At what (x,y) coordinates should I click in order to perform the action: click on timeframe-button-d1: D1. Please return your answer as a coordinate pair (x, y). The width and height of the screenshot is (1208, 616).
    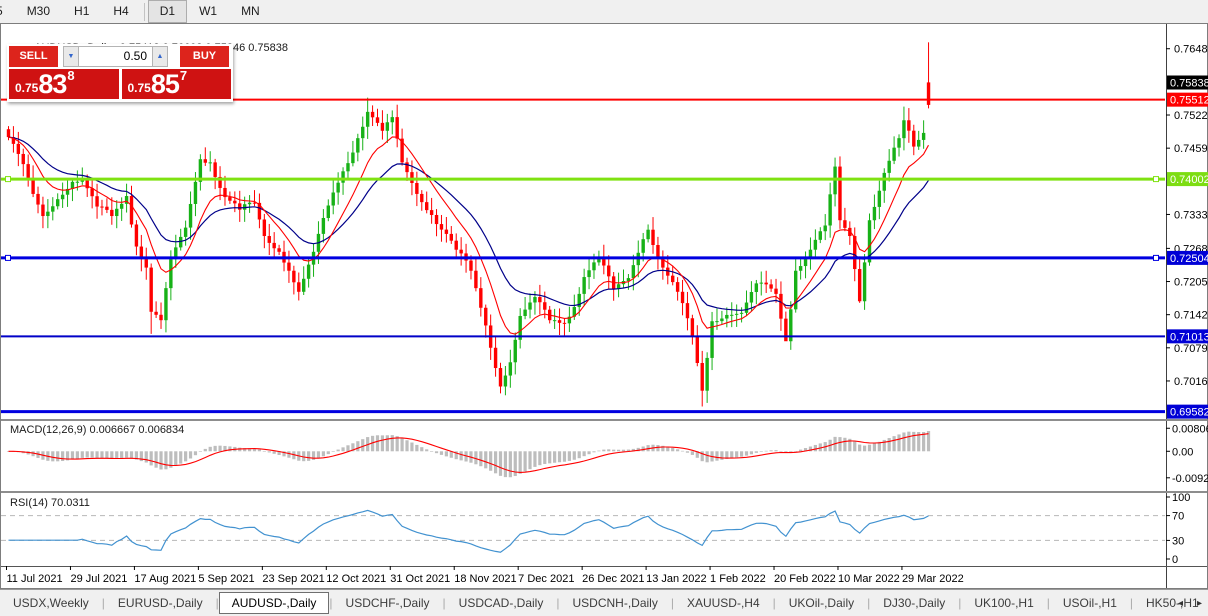
    Looking at the image, I should click on (167, 11).